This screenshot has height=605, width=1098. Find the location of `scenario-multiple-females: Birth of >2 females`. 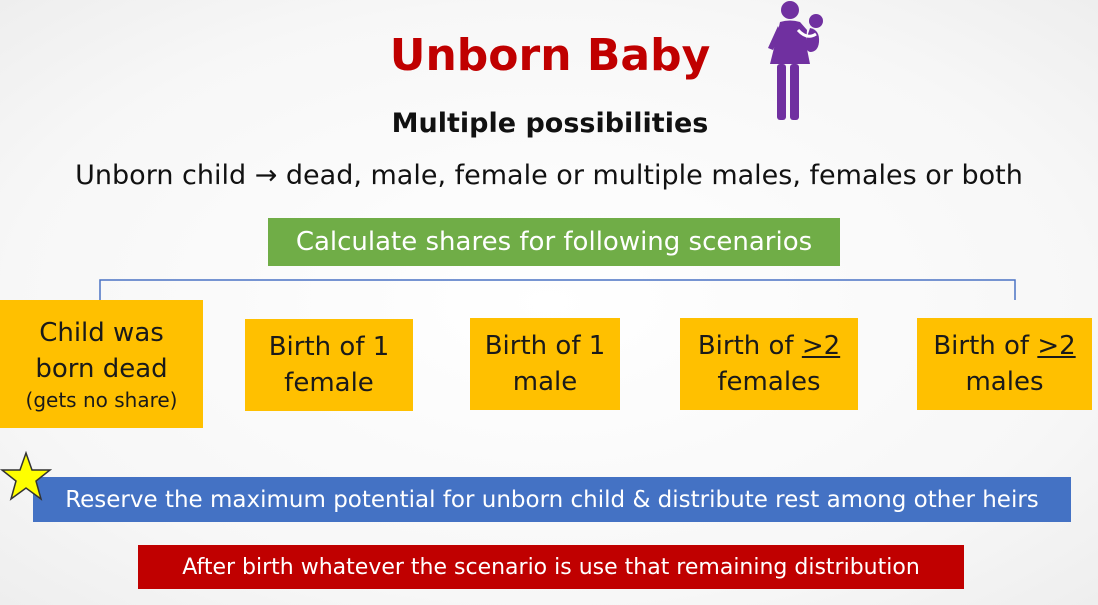

scenario-multiple-females: Birth of >2 females is located at coordinates (769, 364).